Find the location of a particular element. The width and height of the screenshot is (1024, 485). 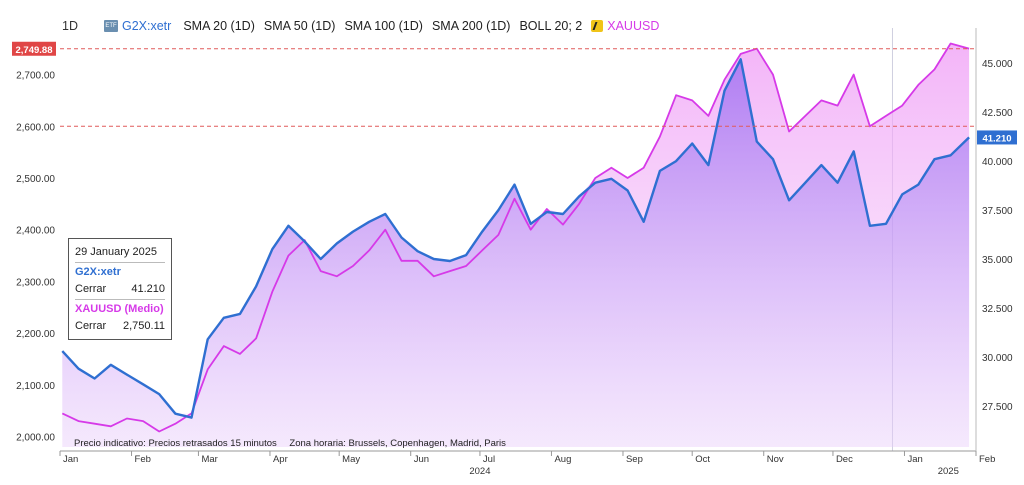

left-price-badge-label: 2,749.88 is located at coordinates (34, 50).